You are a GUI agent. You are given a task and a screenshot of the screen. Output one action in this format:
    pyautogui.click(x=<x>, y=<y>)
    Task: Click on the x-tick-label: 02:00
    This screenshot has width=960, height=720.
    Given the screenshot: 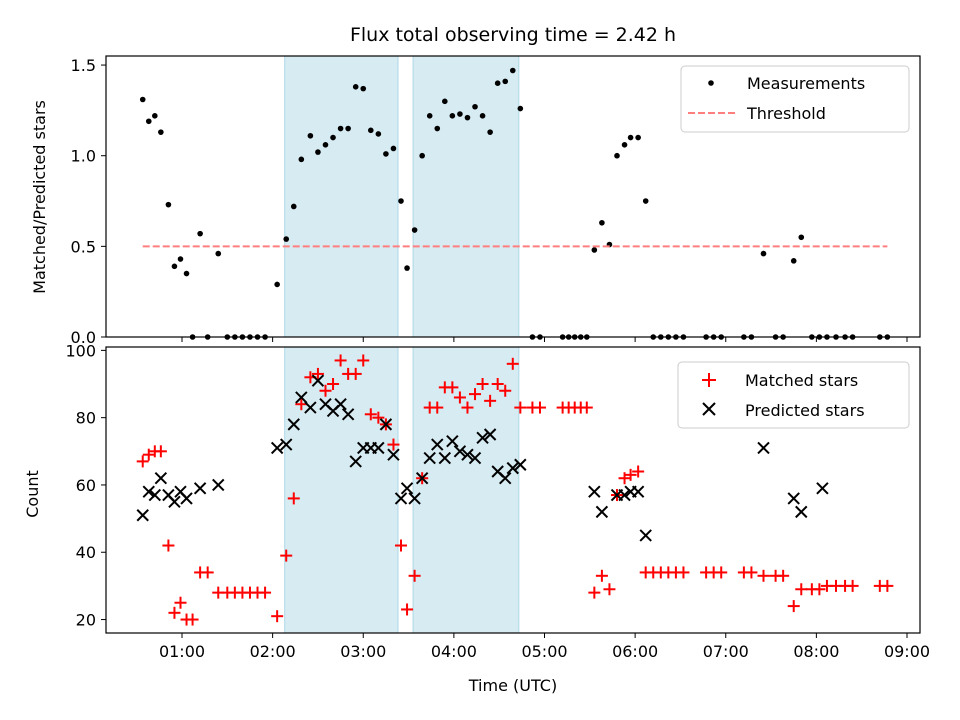 What is the action you would take?
    pyautogui.click(x=273, y=651)
    